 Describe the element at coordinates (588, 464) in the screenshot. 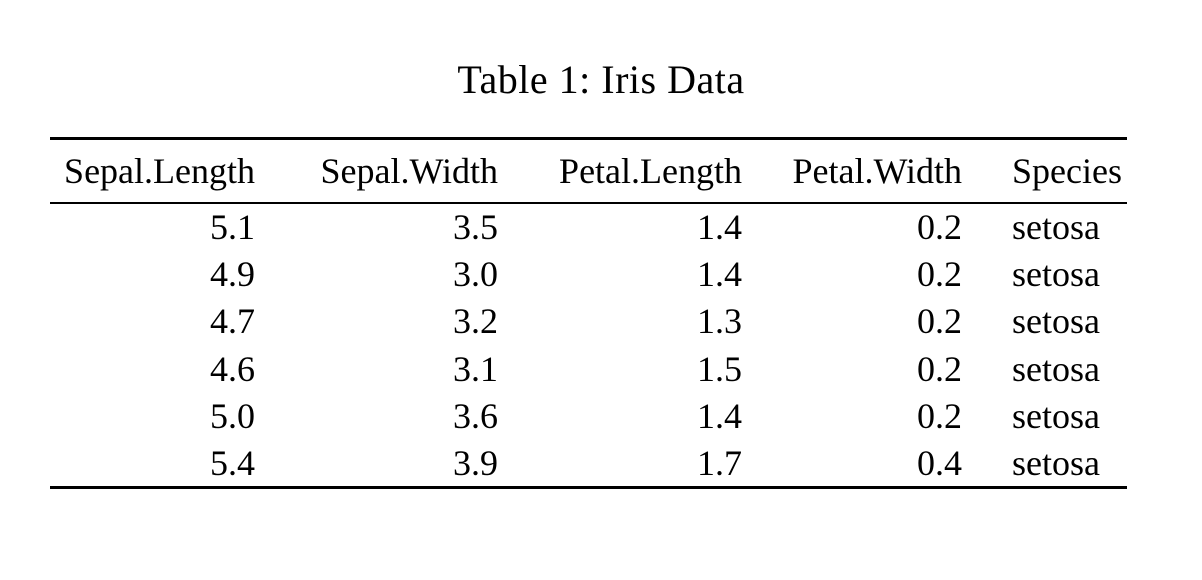

I see `table-row: 5.4 3.9 1.7 0.4 setosa` at that location.